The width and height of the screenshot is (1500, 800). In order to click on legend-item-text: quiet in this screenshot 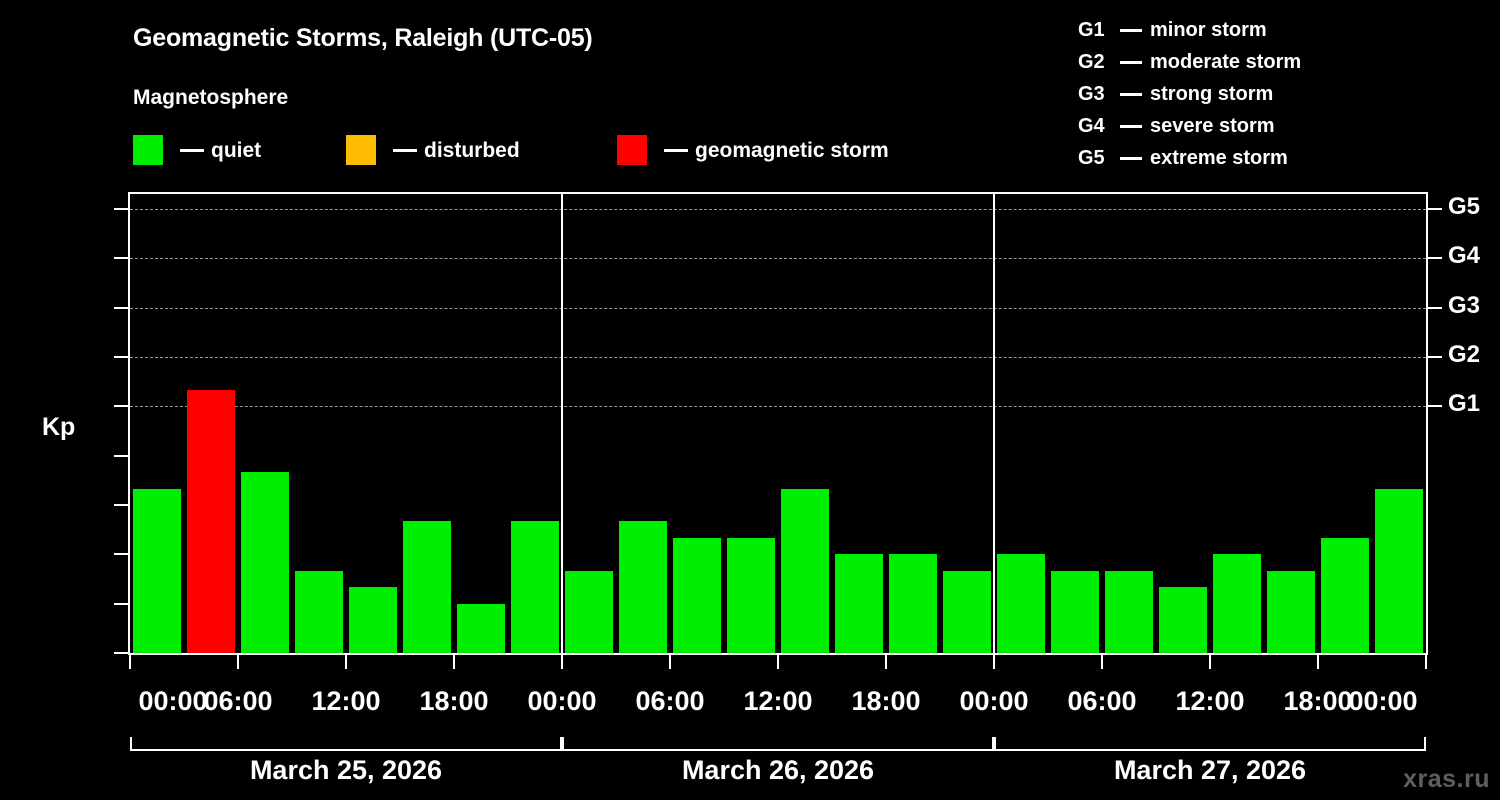, I will do `click(236, 150)`.